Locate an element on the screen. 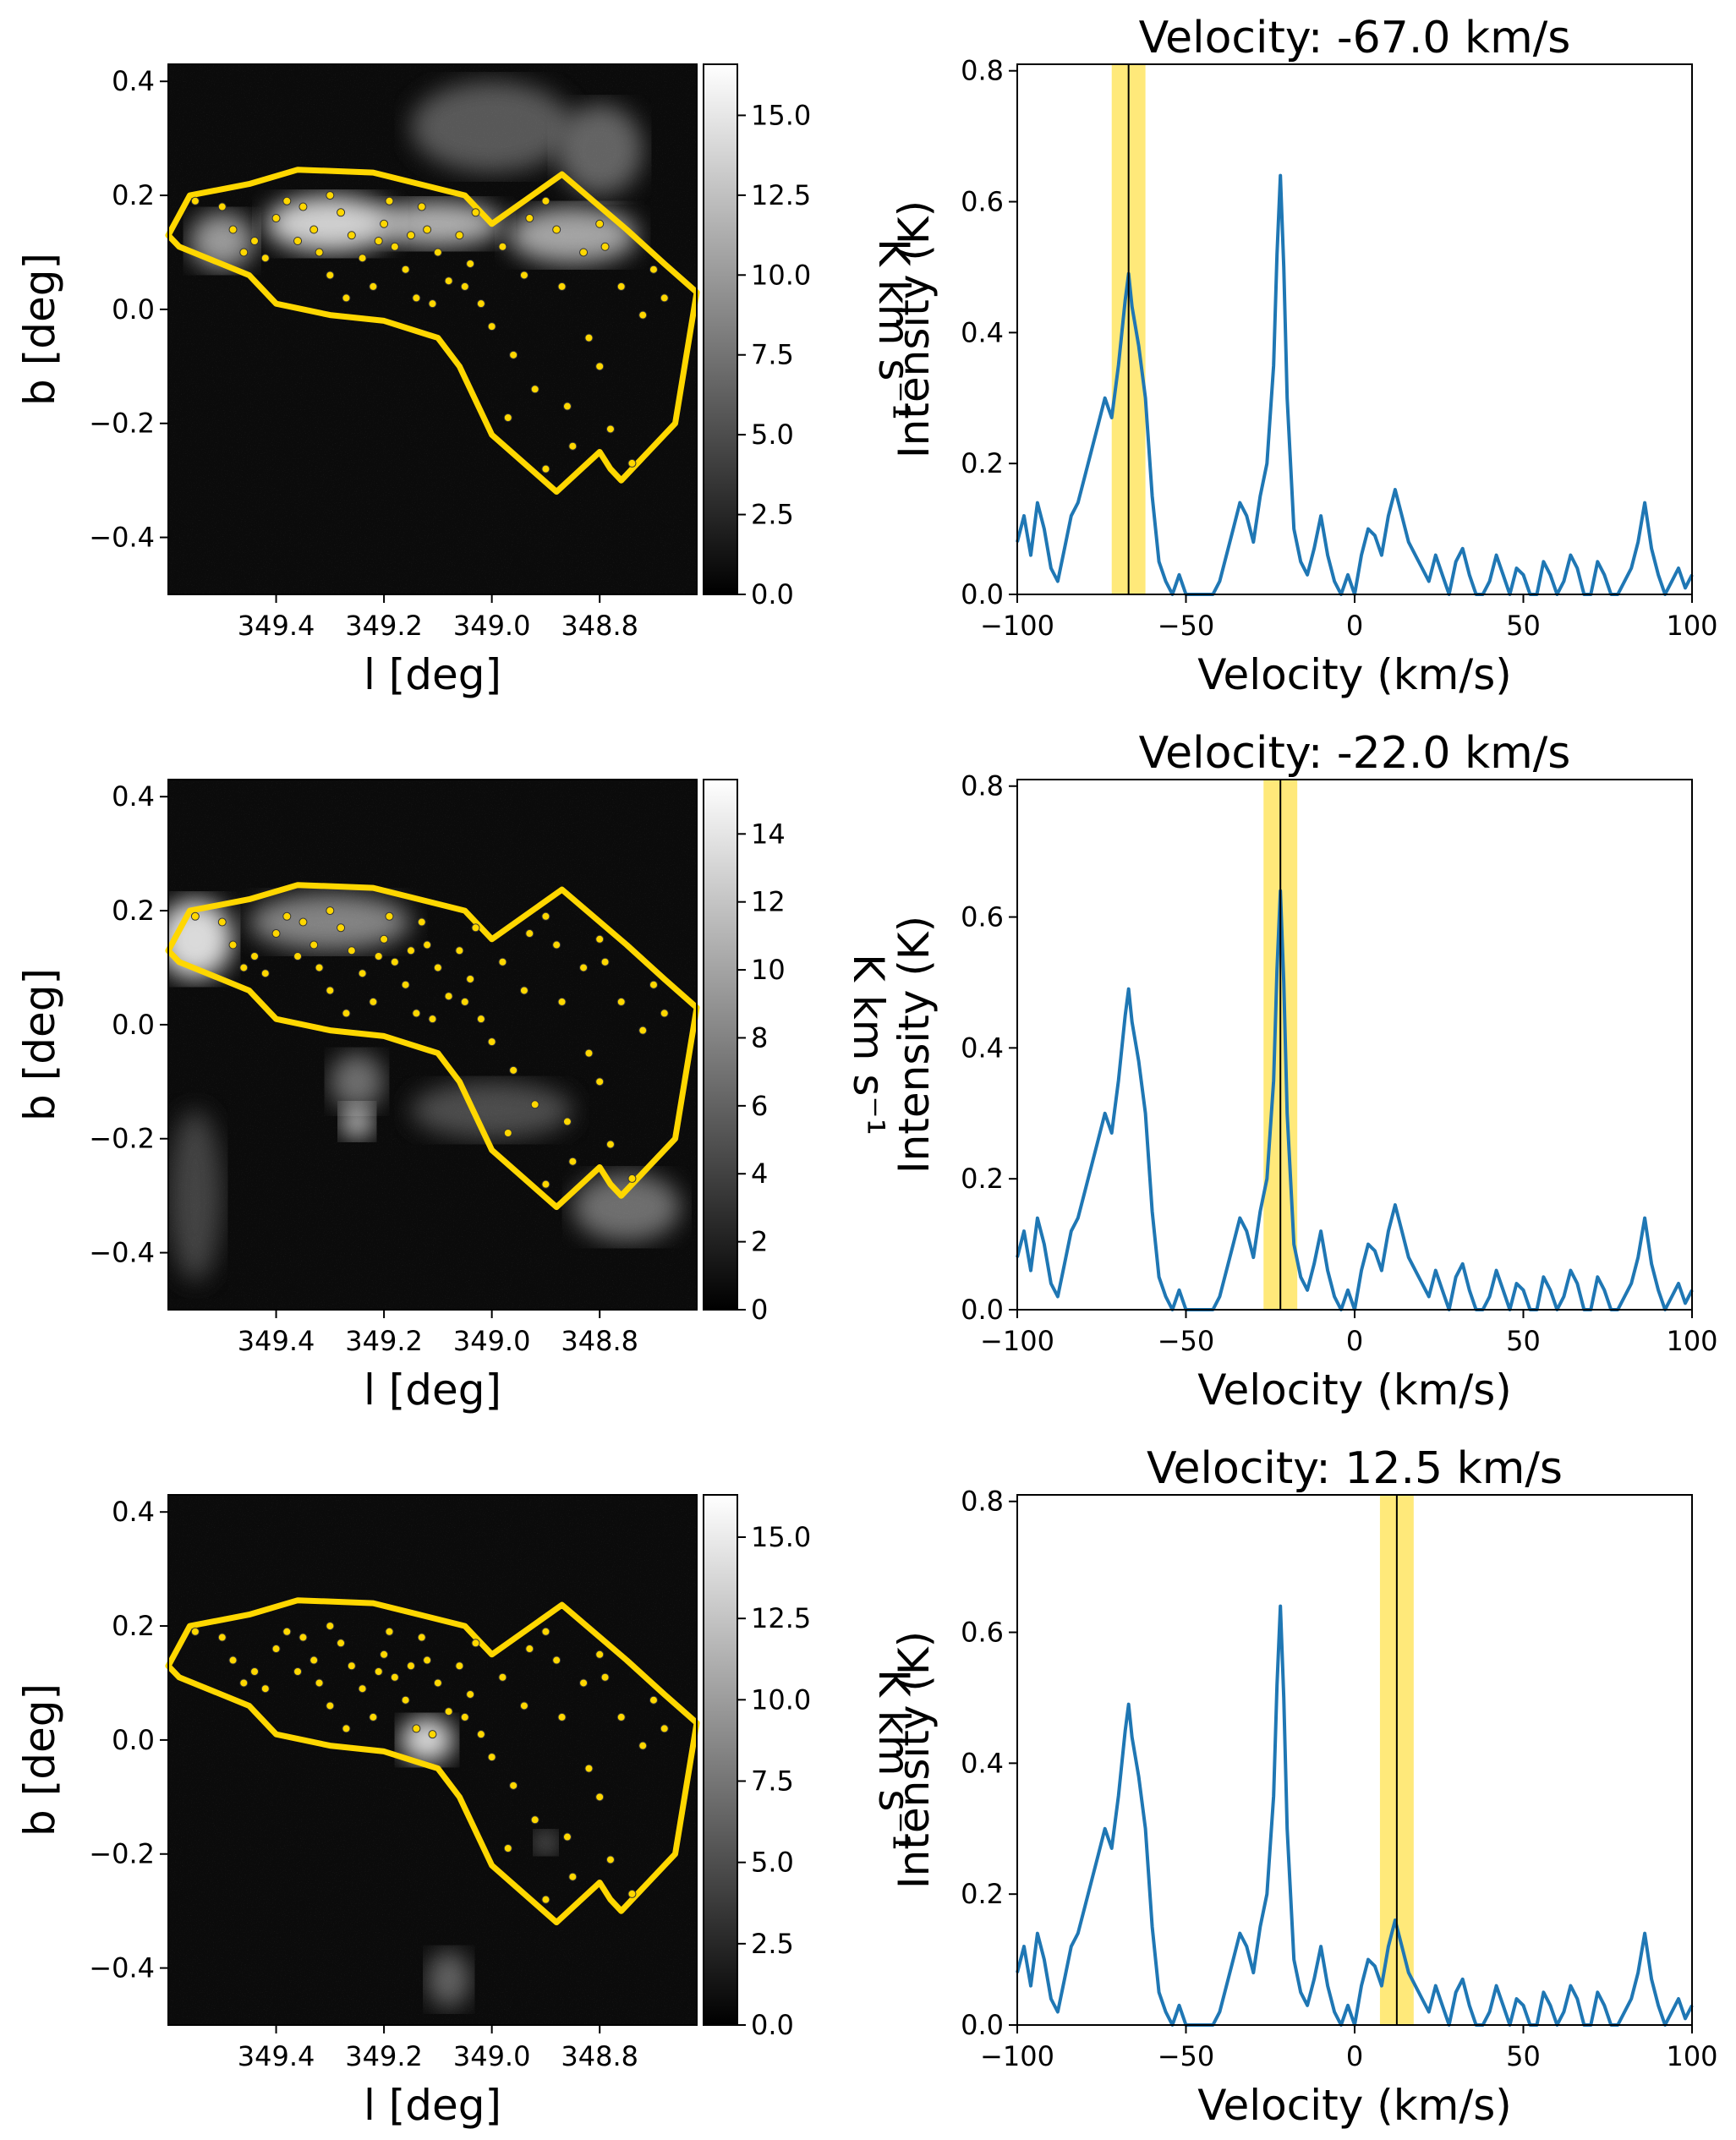 The image size is (1736, 2140). colorbar-tick-label: 10.0 is located at coordinates (781, 275).